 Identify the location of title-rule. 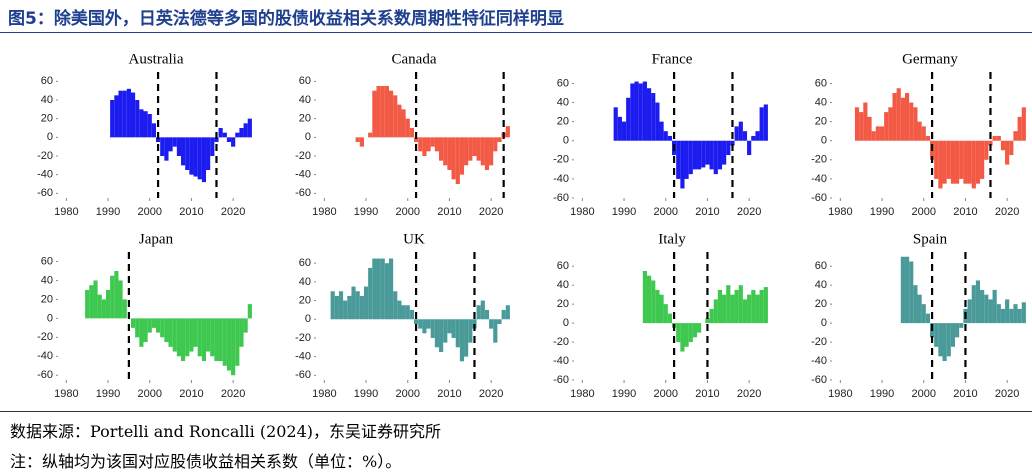
(516, 32).